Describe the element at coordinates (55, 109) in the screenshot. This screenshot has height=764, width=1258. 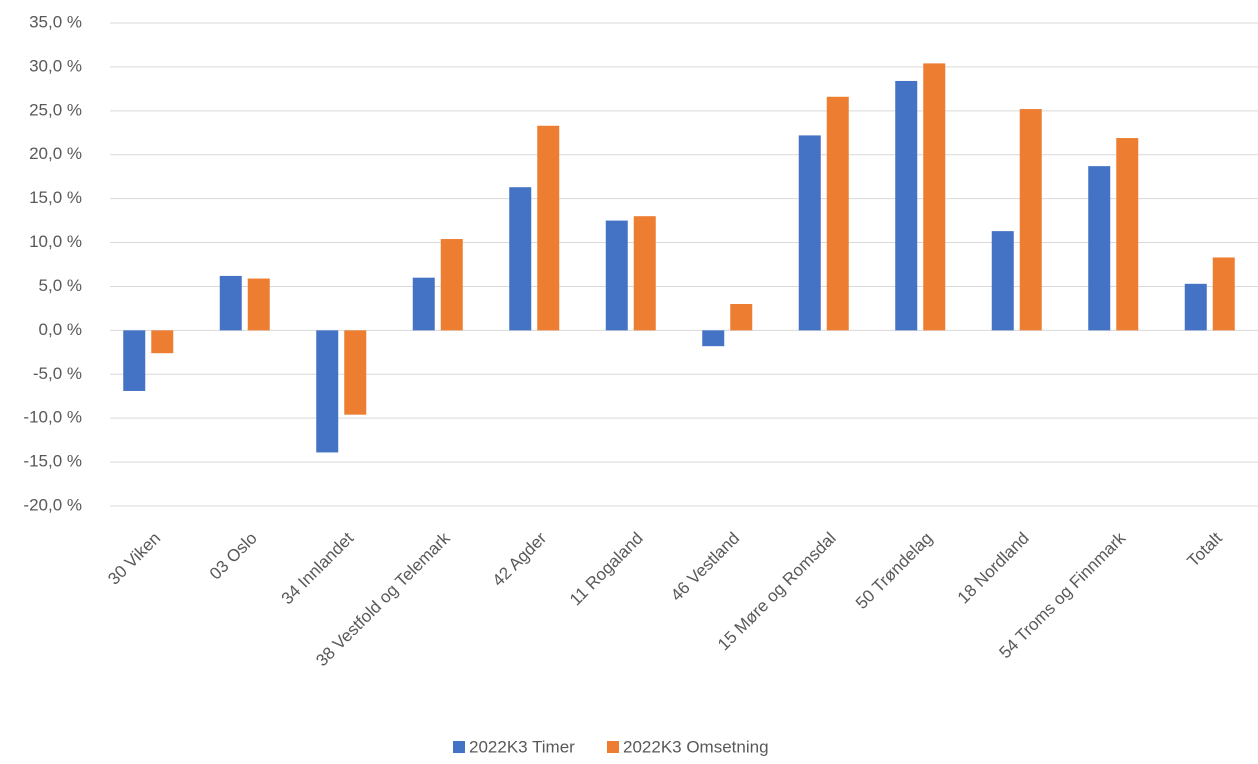
I see `y-tick-label: 25,0 %` at that location.